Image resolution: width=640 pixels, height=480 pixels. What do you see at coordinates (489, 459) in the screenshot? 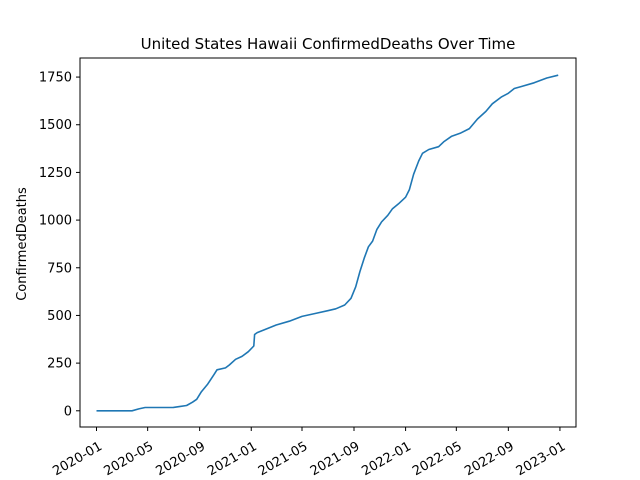
I see `x-tick-label: 2022-09` at bounding box center [489, 459].